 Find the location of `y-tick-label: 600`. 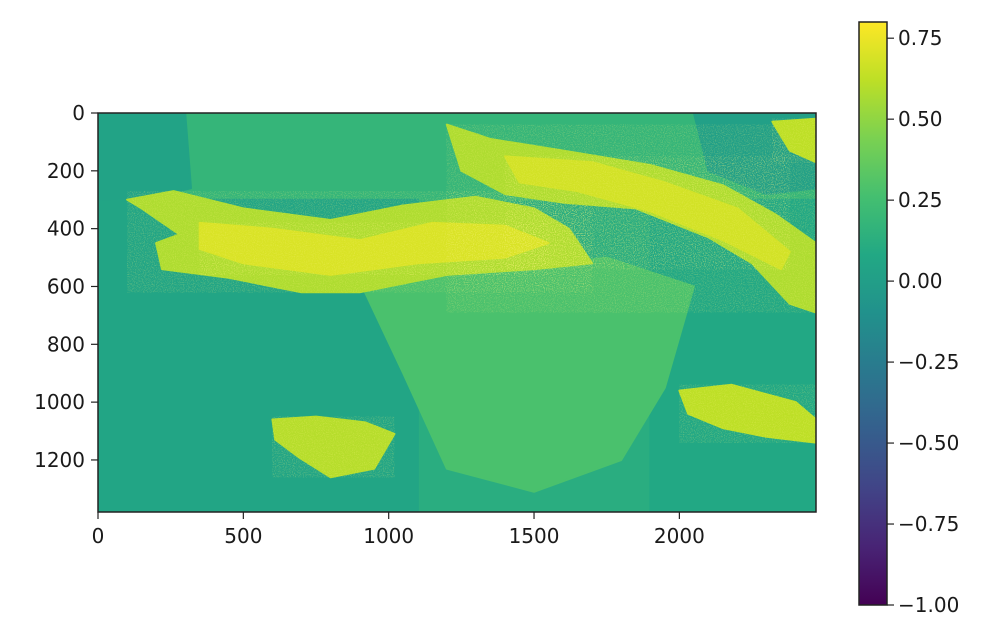

y-tick-label: 600 is located at coordinates (66, 286).